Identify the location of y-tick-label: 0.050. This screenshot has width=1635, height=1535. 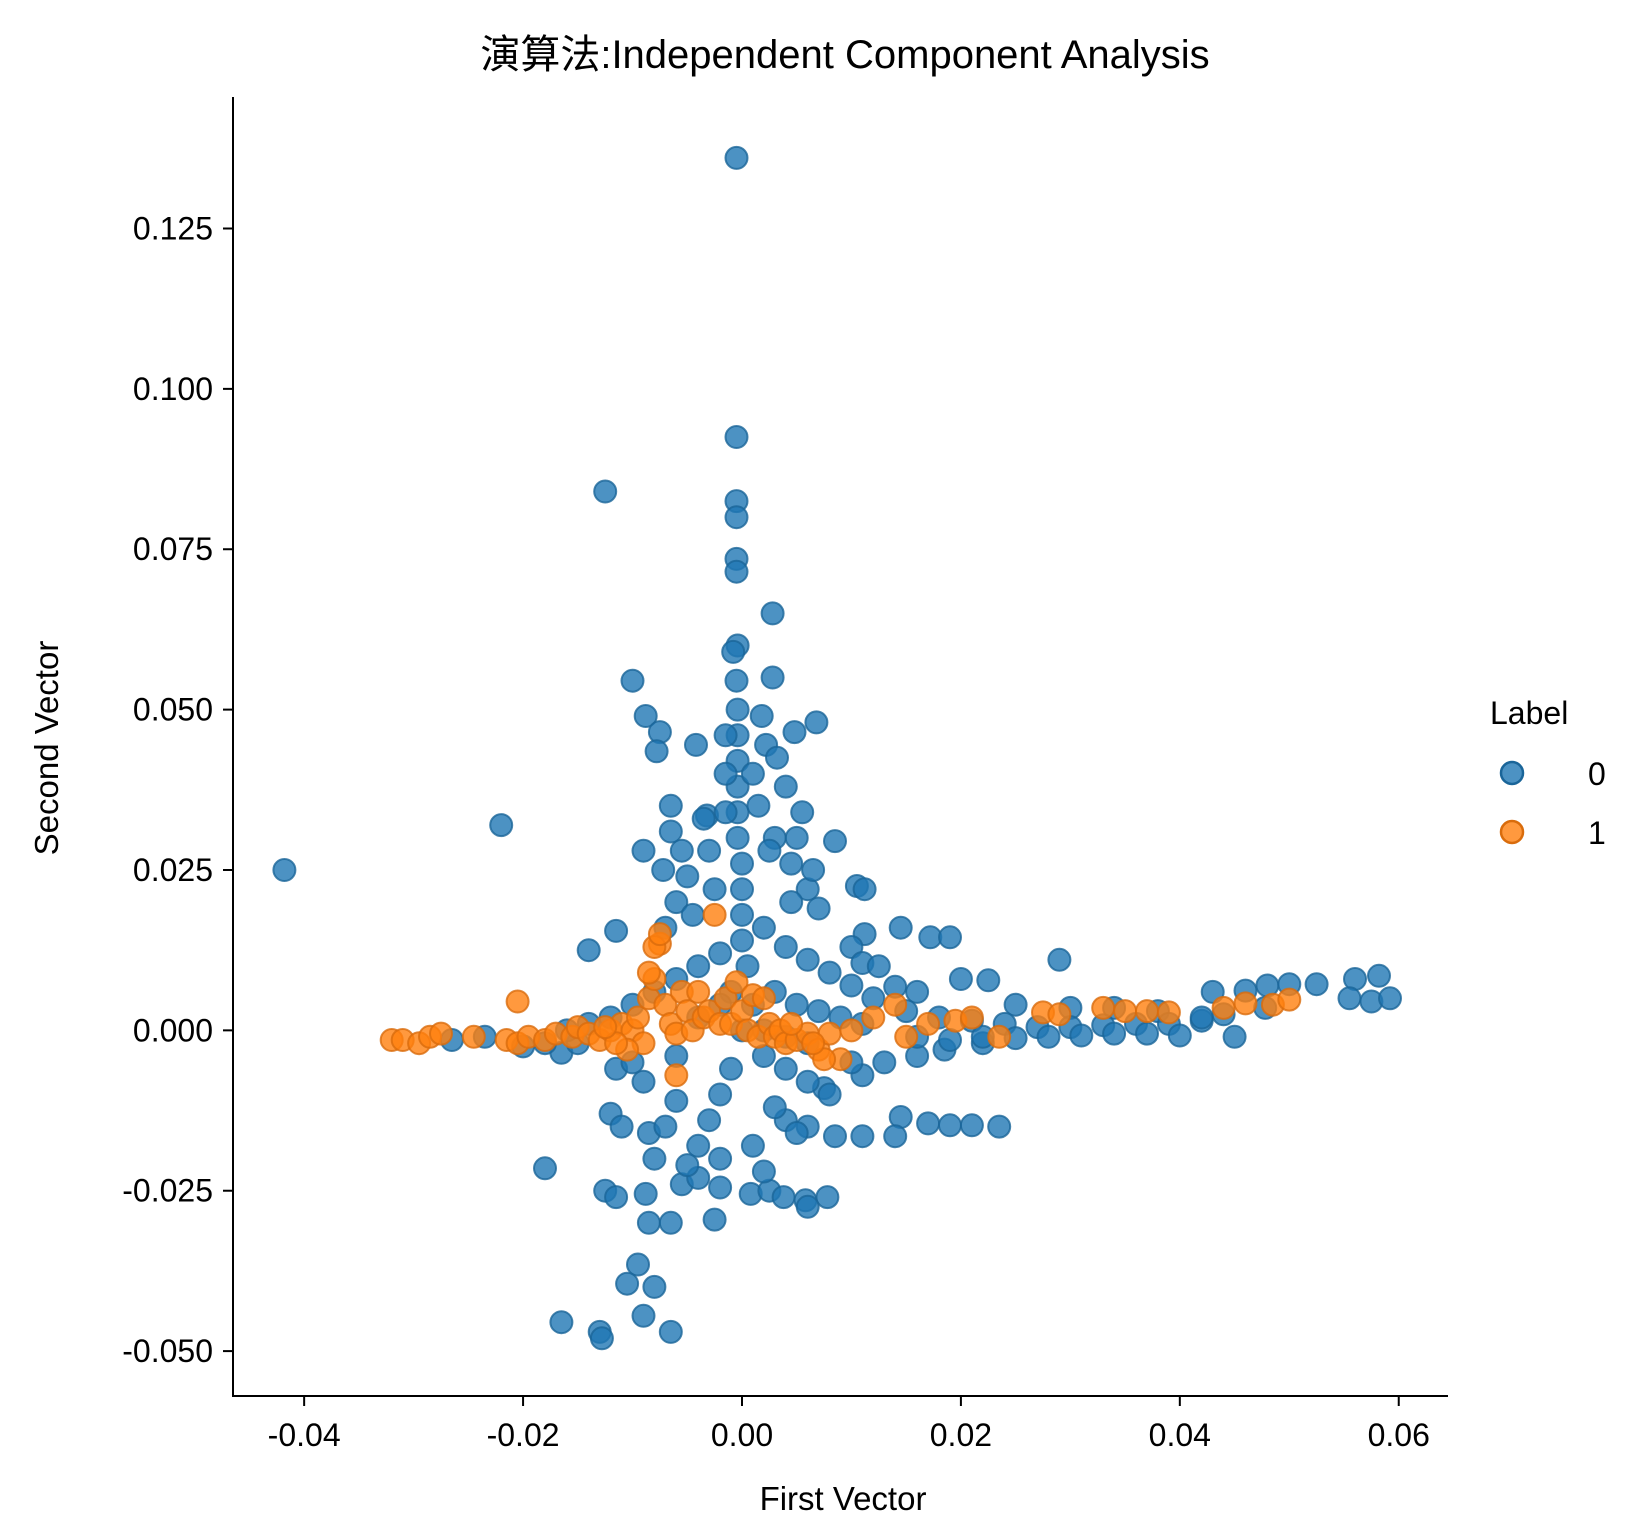
(173, 710).